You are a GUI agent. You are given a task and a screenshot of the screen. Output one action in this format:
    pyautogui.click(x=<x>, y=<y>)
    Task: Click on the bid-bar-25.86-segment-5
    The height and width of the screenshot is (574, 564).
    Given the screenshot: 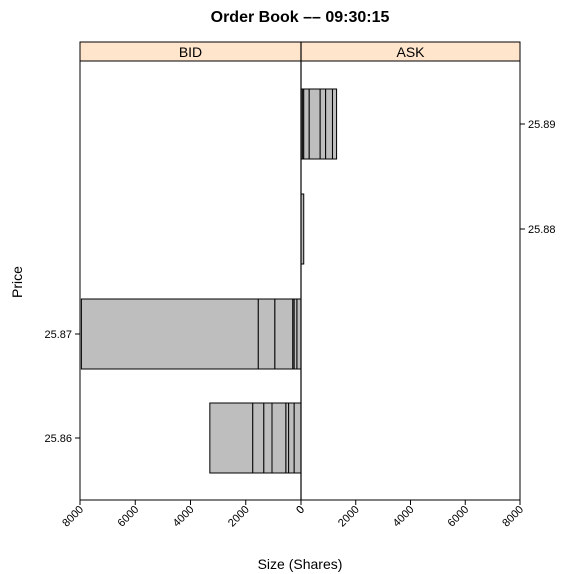 What is the action you would take?
    pyautogui.click(x=258, y=438)
    